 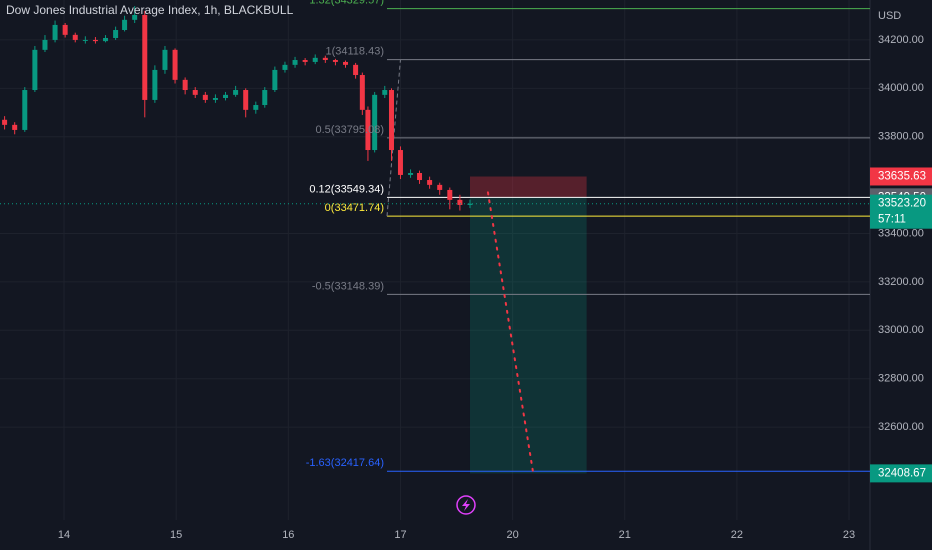 I want to click on lightning-icon, so click(x=466, y=505).